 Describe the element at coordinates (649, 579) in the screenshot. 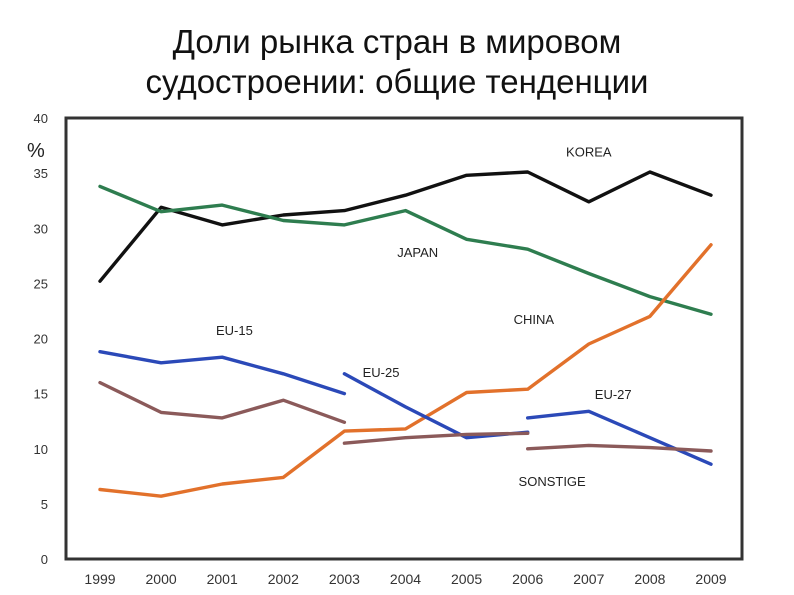

I see `x-tick-label: 2008` at that location.